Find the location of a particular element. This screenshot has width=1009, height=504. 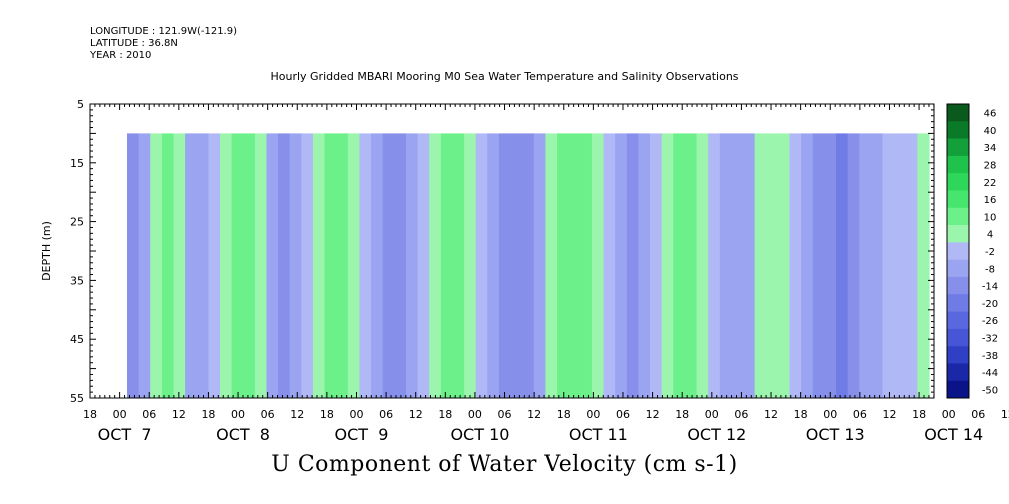

y-tick-label: 55 is located at coordinates (77, 398).